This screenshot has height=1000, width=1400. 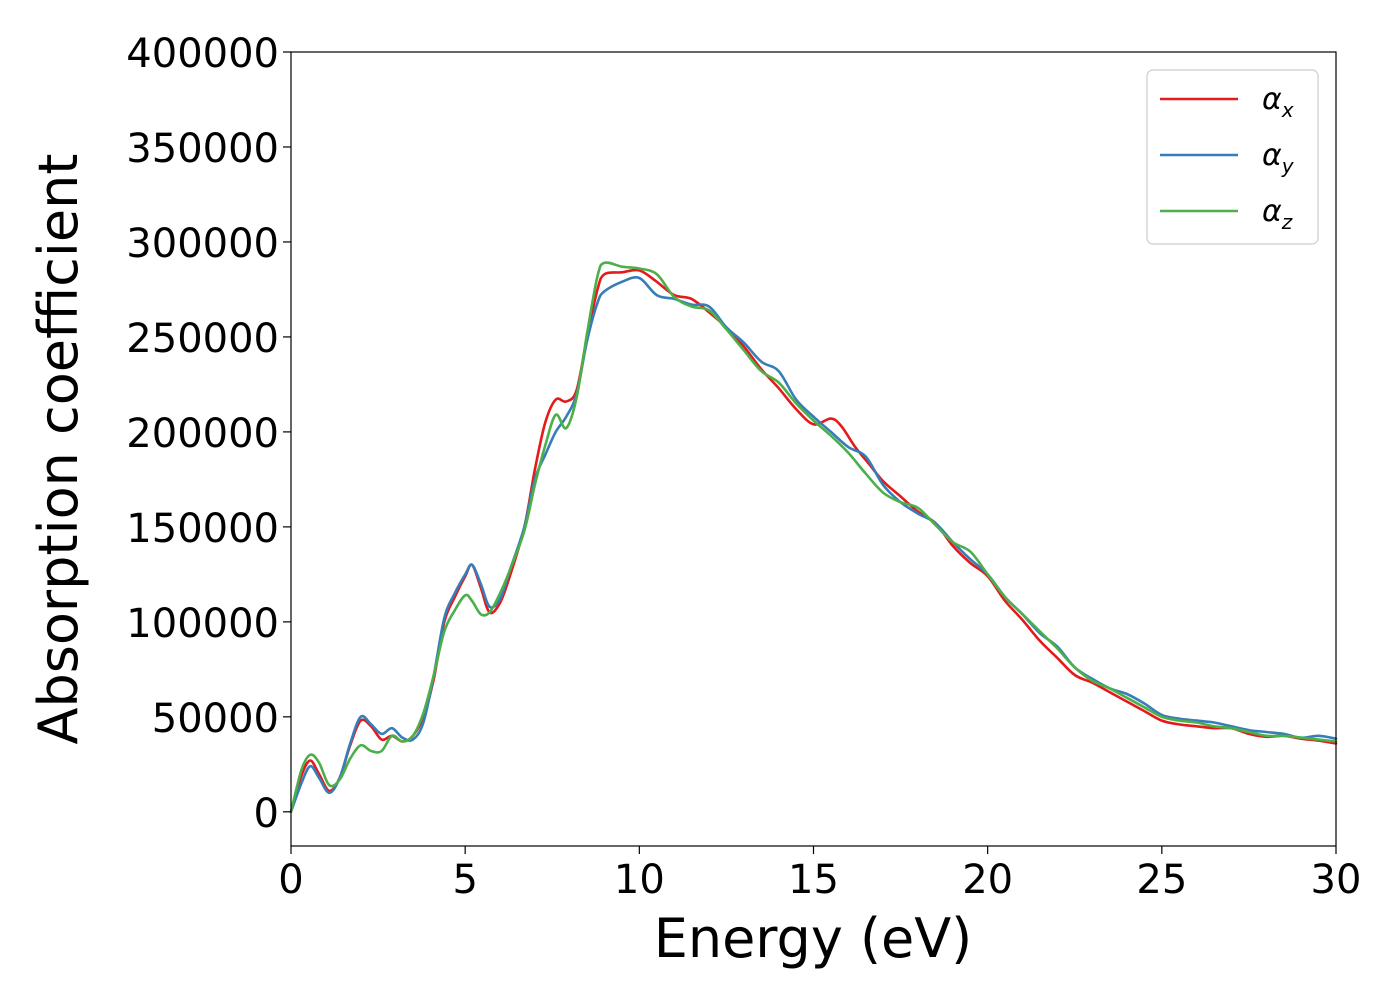 What do you see at coordinates (202, 624) in the screenshot?
I see `y-tick-label: 100000` at bounding box center [202, 624].